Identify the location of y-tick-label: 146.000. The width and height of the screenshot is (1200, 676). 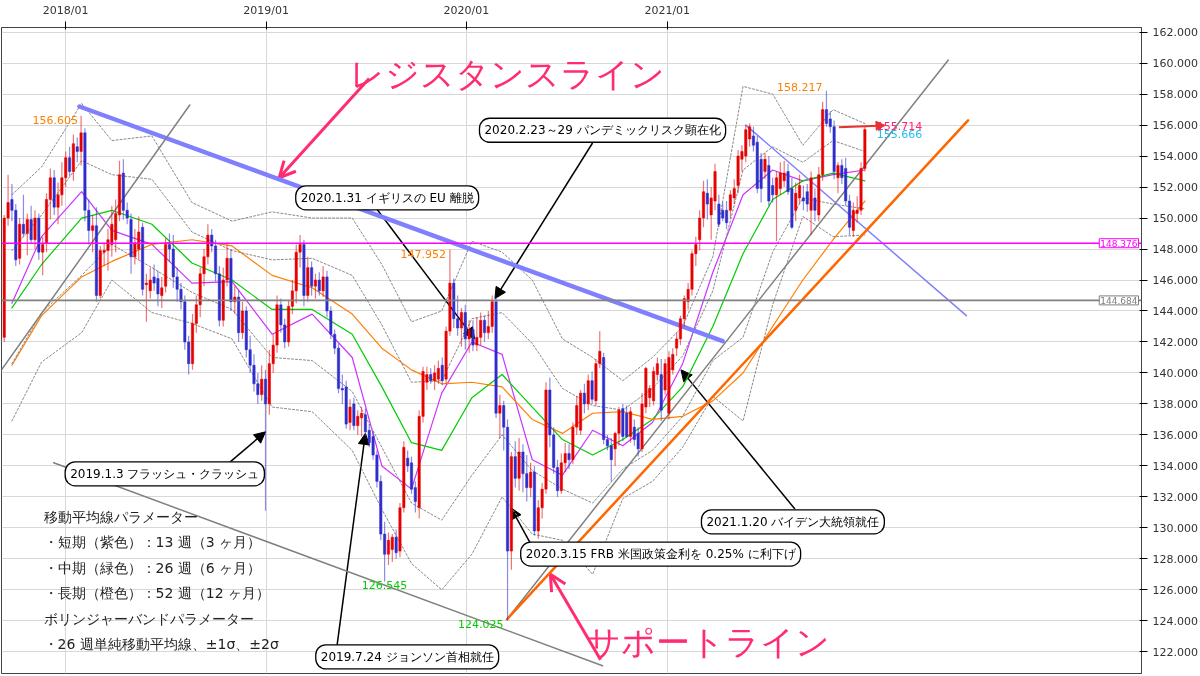
(1175, 281).